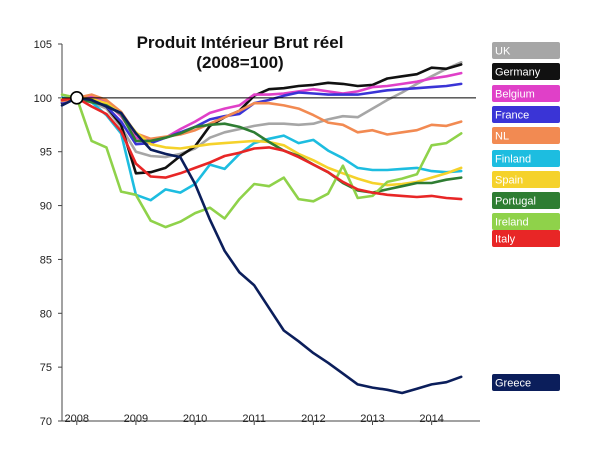 This screenshot has height=471, width=600. Describe the element at coordinates (515, 202) in the screenshot. I see `legend-label-portugal: Portugal` at that location.